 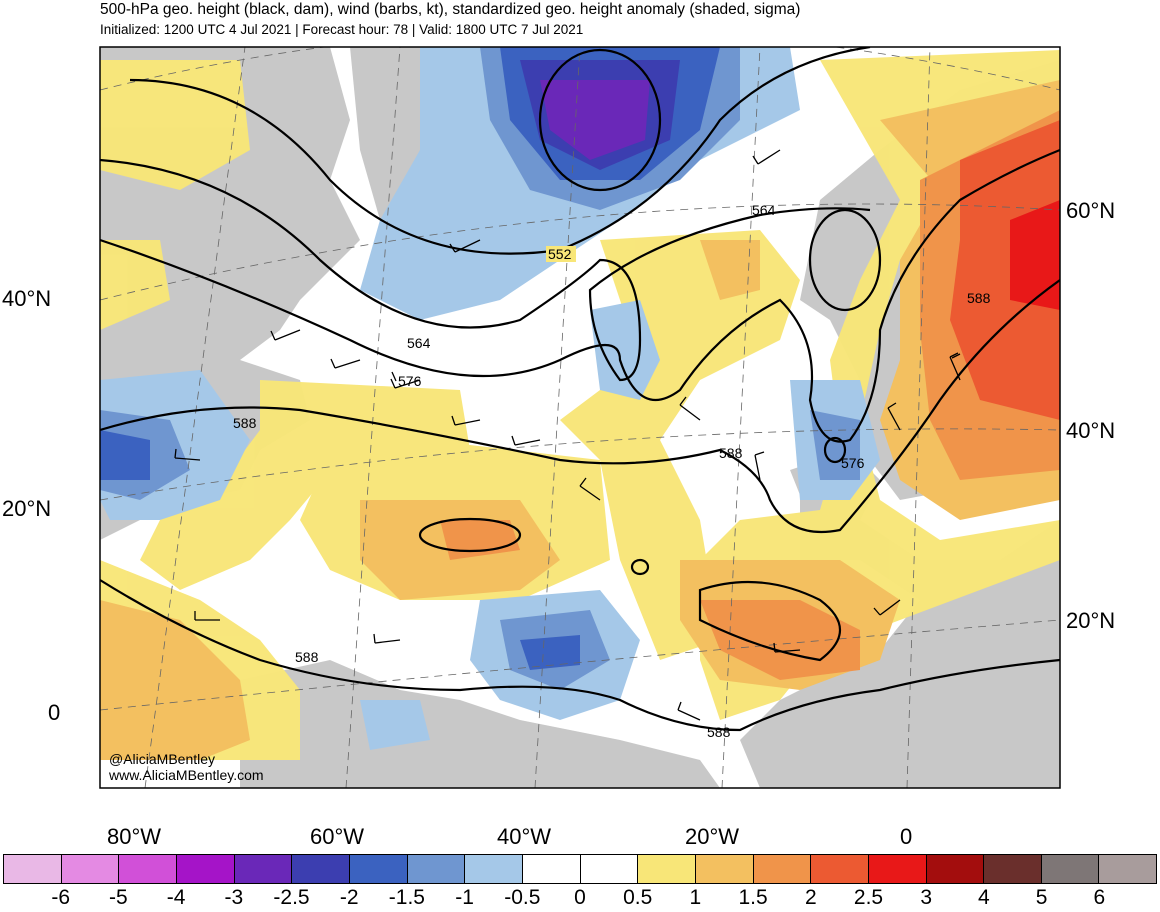 What do you see at coordinates (524, 836) in the screenshot?
I see `lon-label: 40°W` at bounding box center [524, 836].